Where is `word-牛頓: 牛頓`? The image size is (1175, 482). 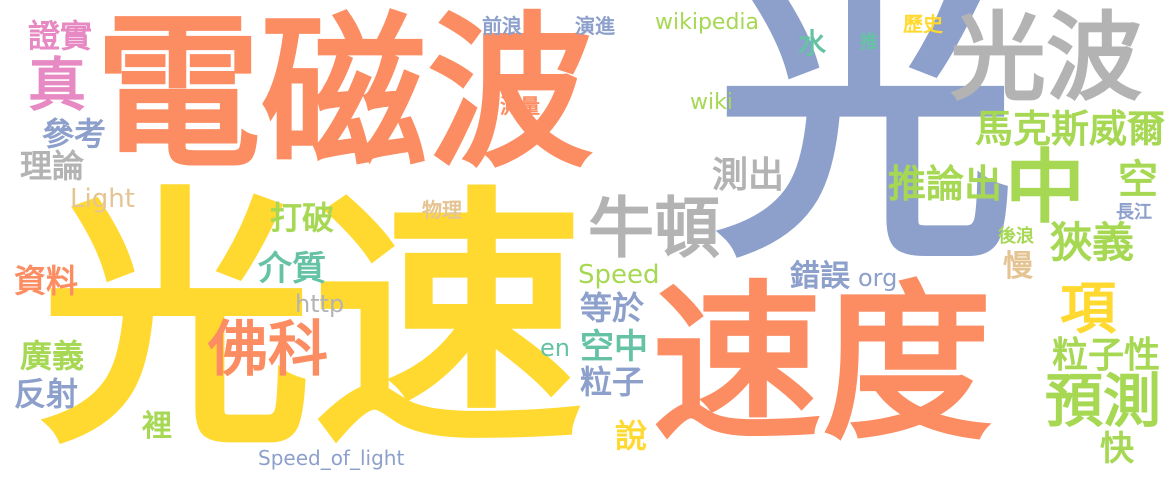
word-牛頓: 牛頓 is located at coordinates (654, 228).